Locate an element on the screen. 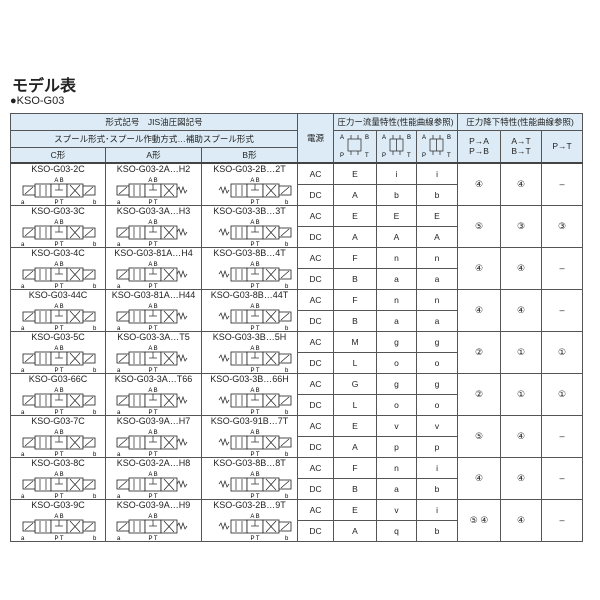 This screenshot has width=600, height=600. flow-curve-ac: G is located at coordinates (355, 383).